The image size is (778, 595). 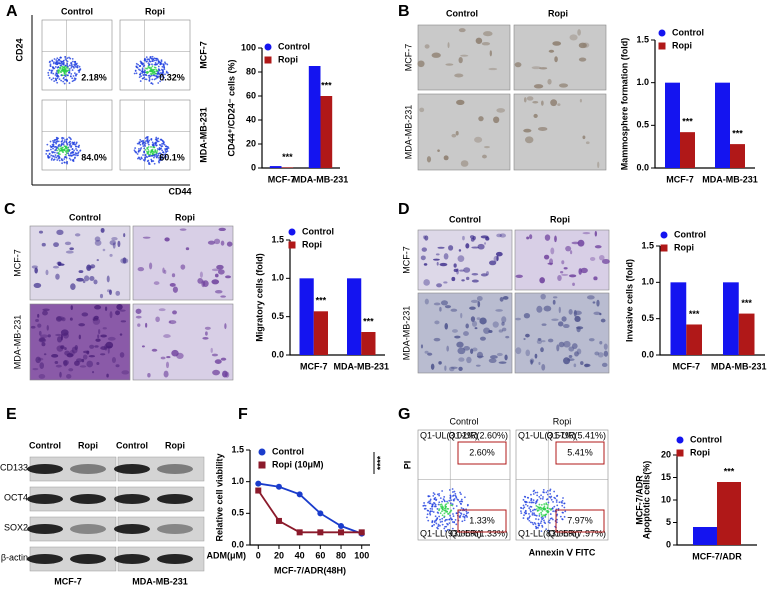 I want to click on gate-label: Q1-LR(7.97%), so click(x=577, y=533).